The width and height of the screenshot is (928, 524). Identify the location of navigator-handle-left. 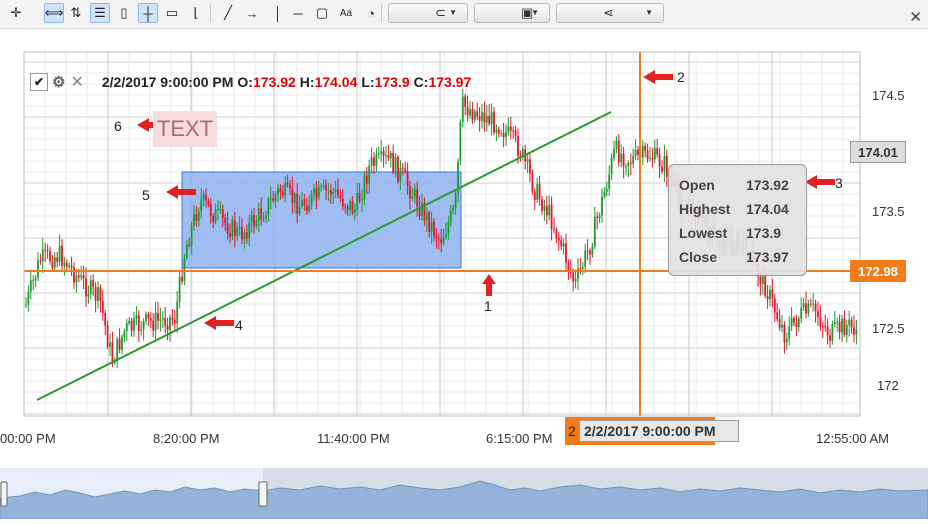
(4, 494).